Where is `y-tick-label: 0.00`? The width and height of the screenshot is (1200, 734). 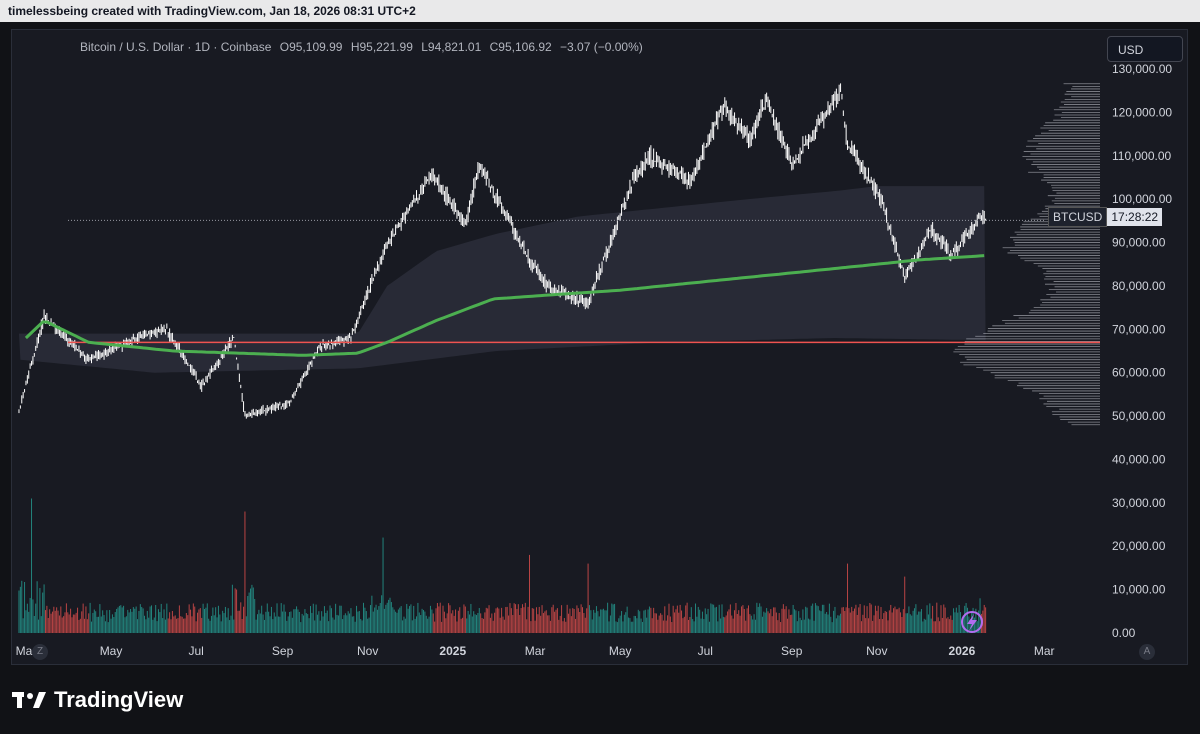 y-tick-label: 0.00 is located at coordinates (1124, 633).